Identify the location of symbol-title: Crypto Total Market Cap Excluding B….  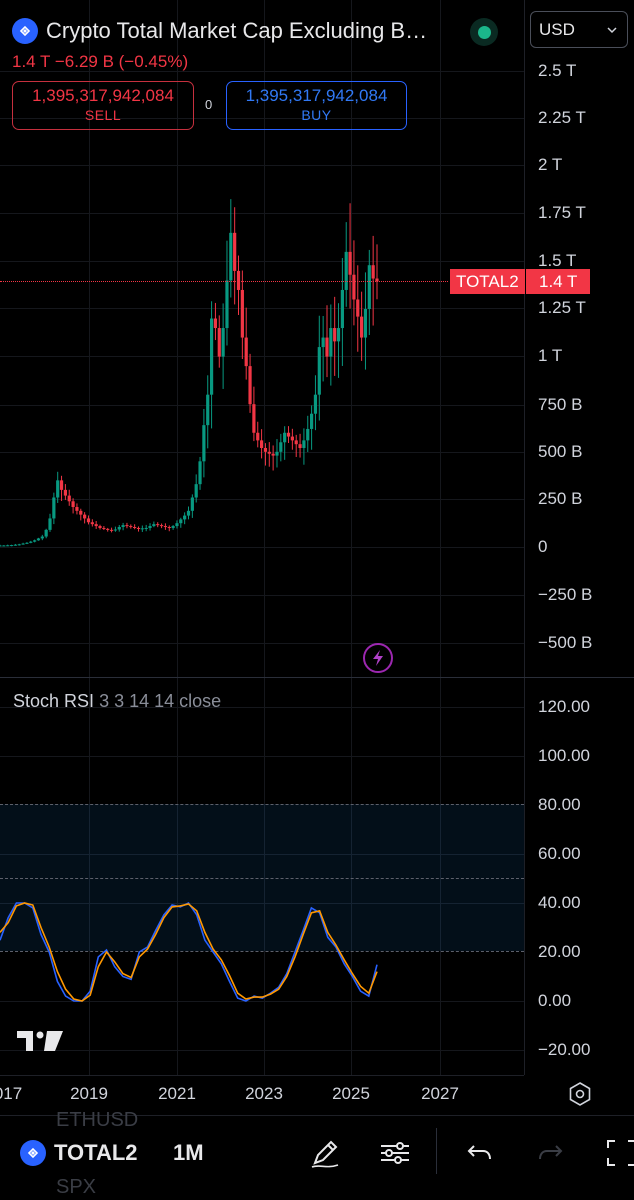
(237, 30).